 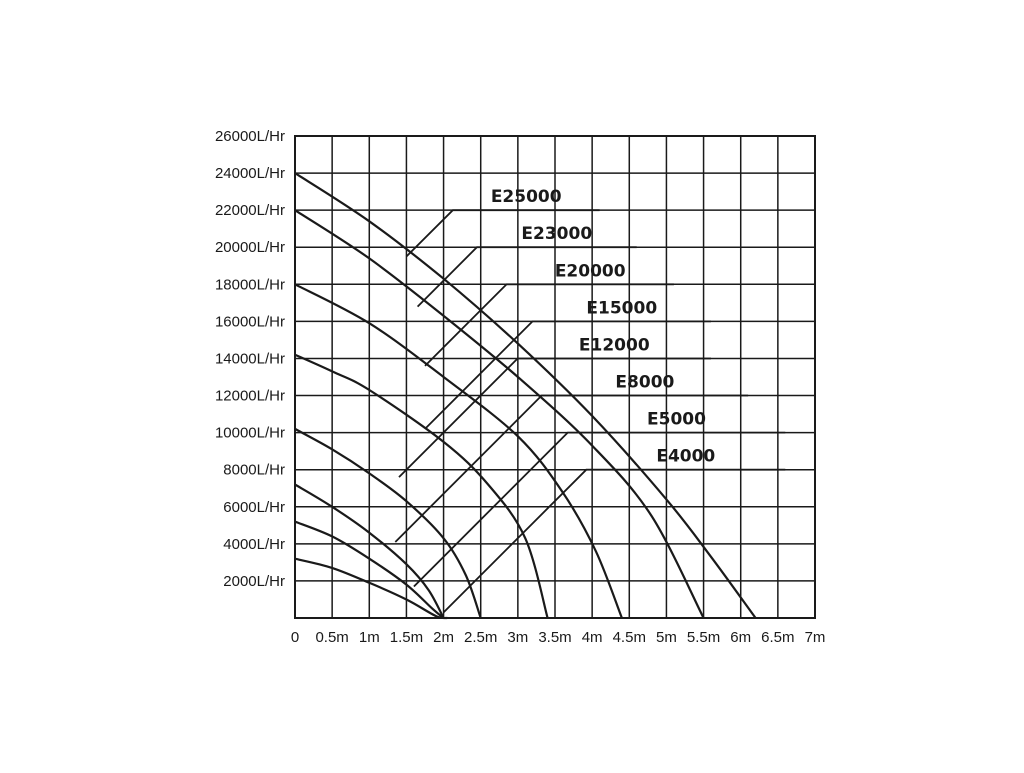 What do you see at coordinates (331, 637) in the screenshot?
I see `x-tick-label: 0.5m` at bounding box center [331, 637].